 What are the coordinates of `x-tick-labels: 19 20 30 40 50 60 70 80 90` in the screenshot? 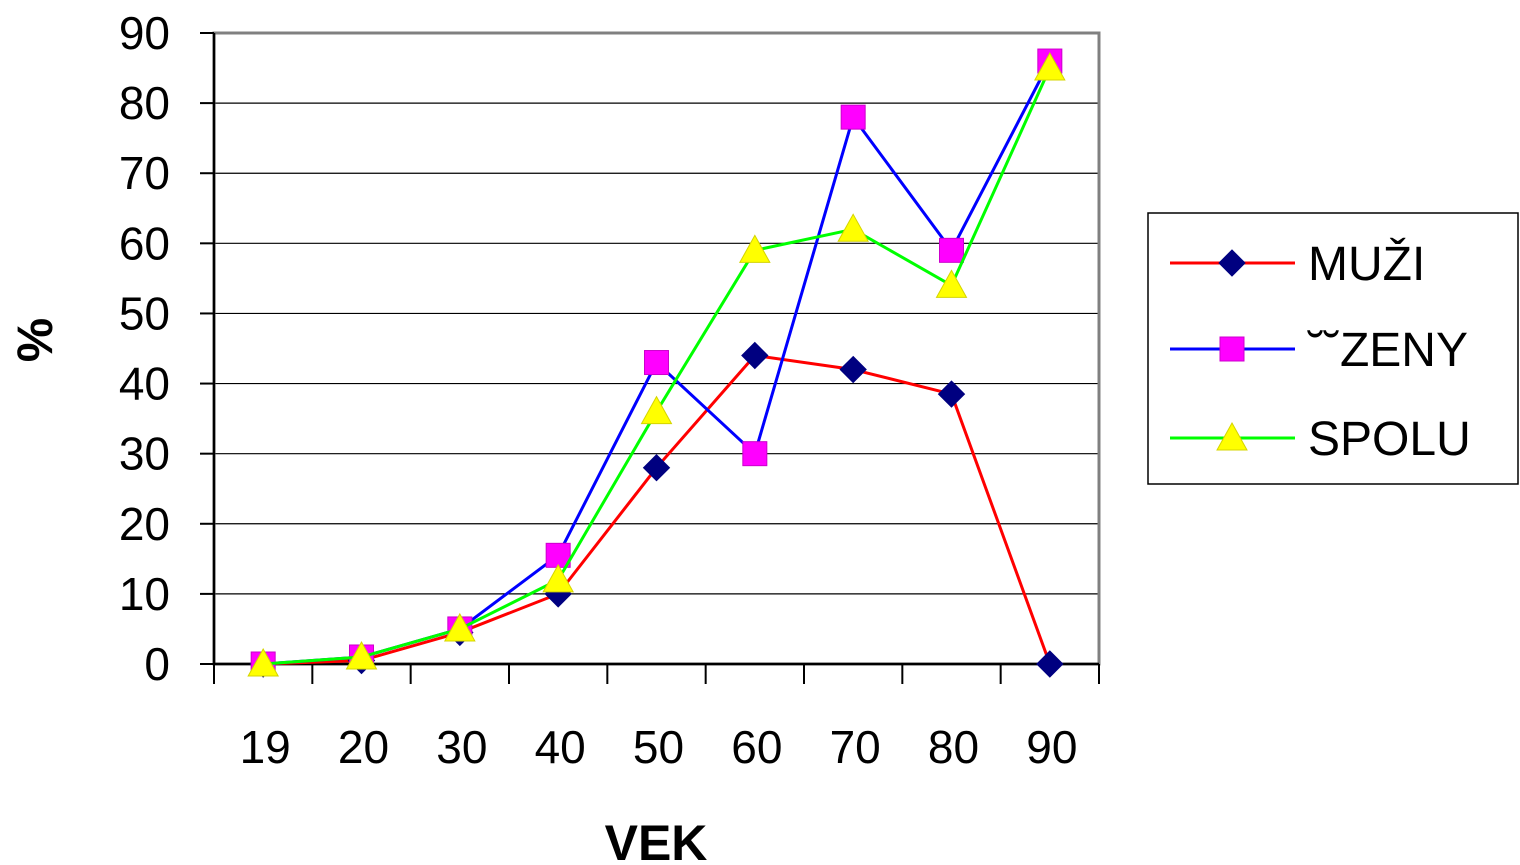 It's located at (659, 747).